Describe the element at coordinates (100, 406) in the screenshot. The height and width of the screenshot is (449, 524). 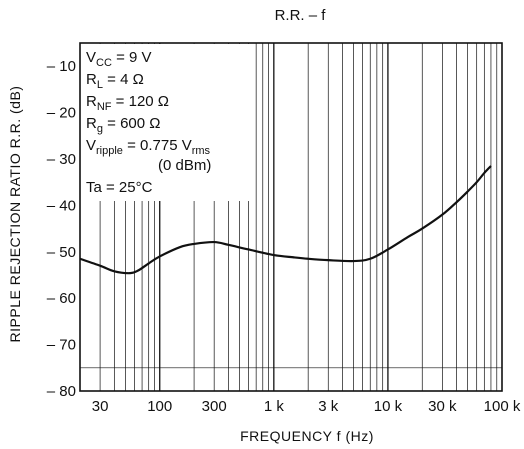
I see `x-tick-label: 30` at that location.